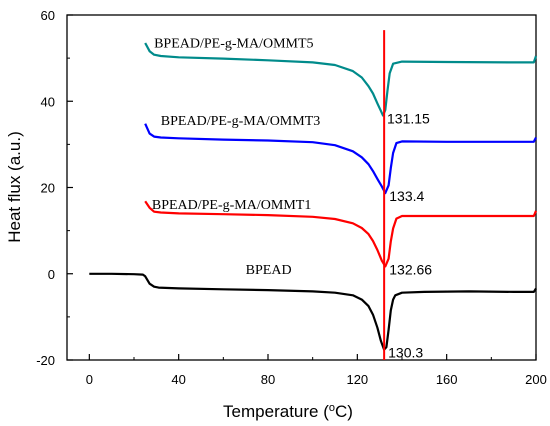 The height and width of the screenshot is (426, 550). I want to click on y-axis-title: Heat flux (a.u.), so click(14, 187).